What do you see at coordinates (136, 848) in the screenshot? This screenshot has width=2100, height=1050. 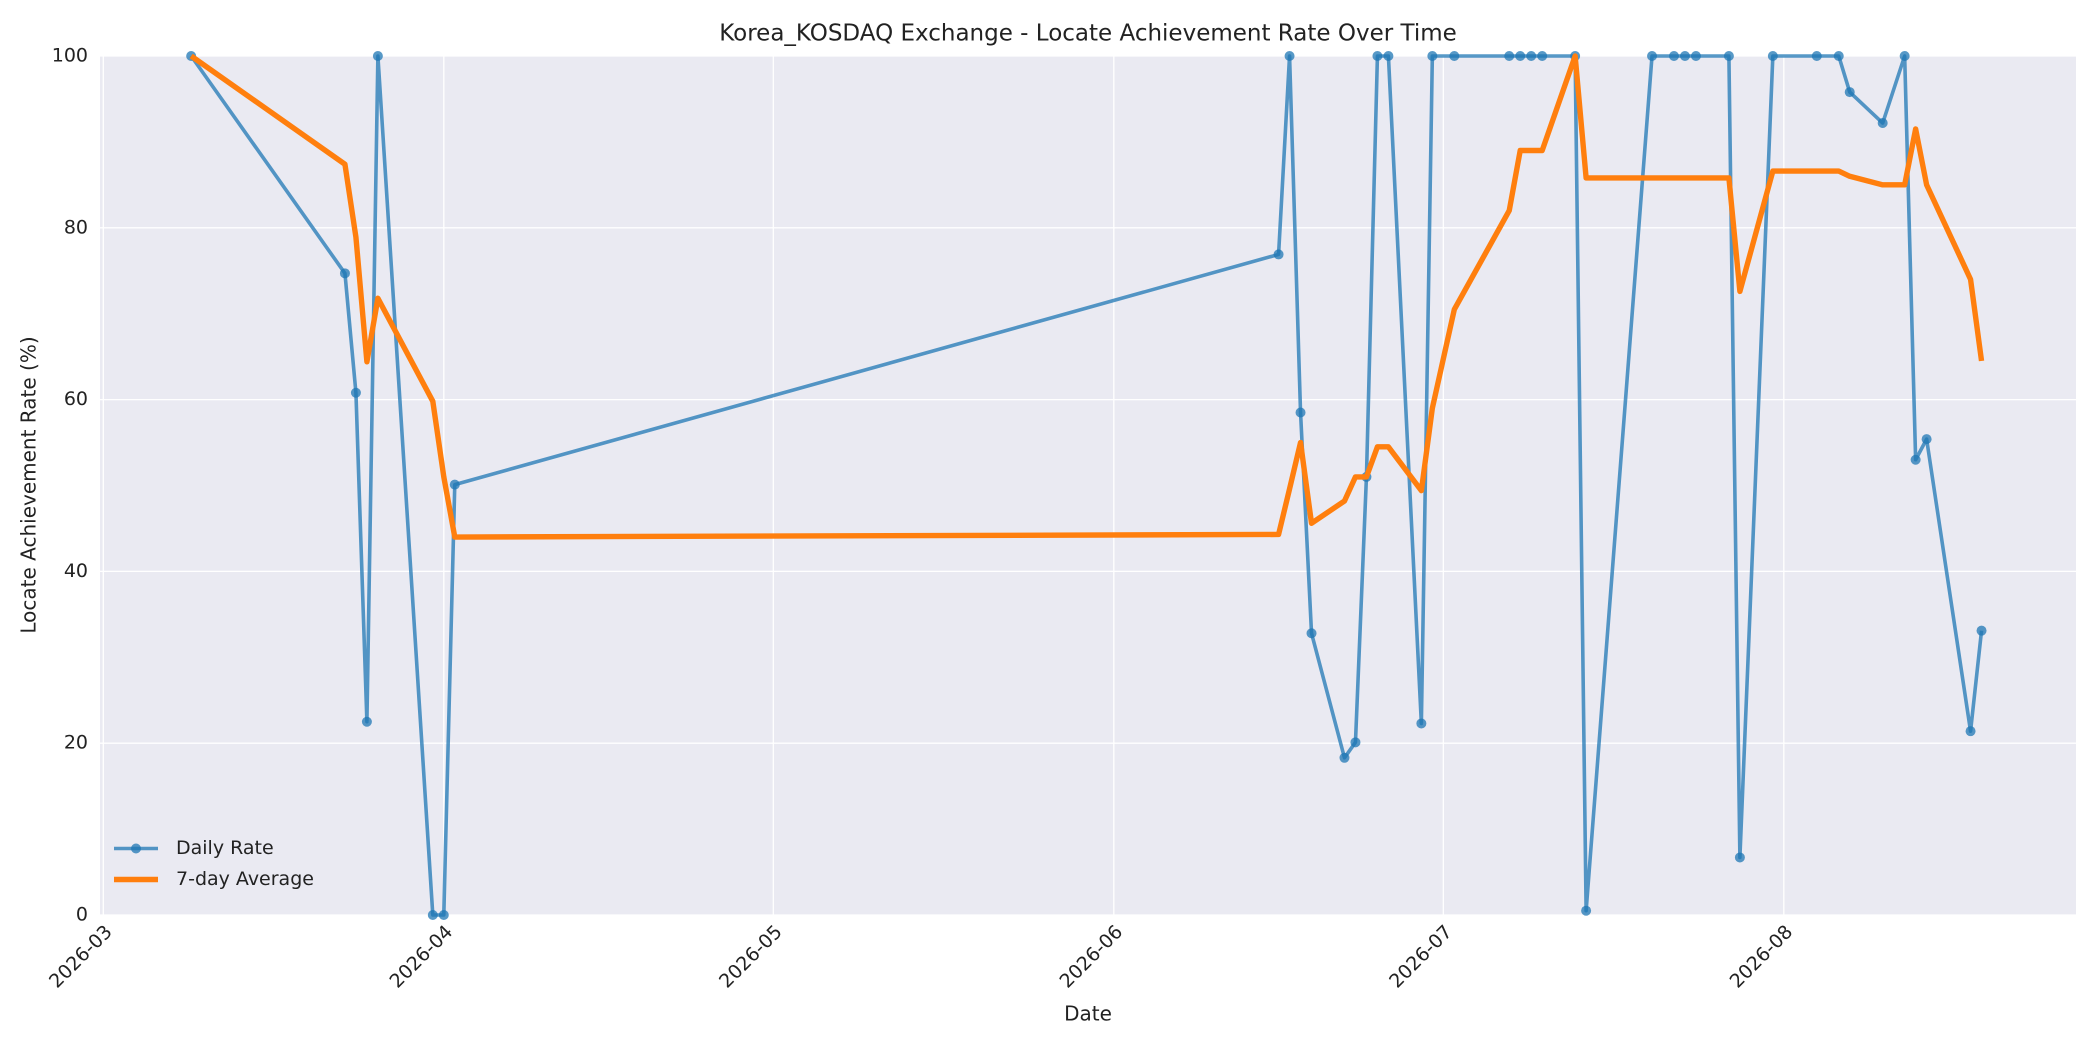 I see `legend-marker` at bounding box center [136, 848].